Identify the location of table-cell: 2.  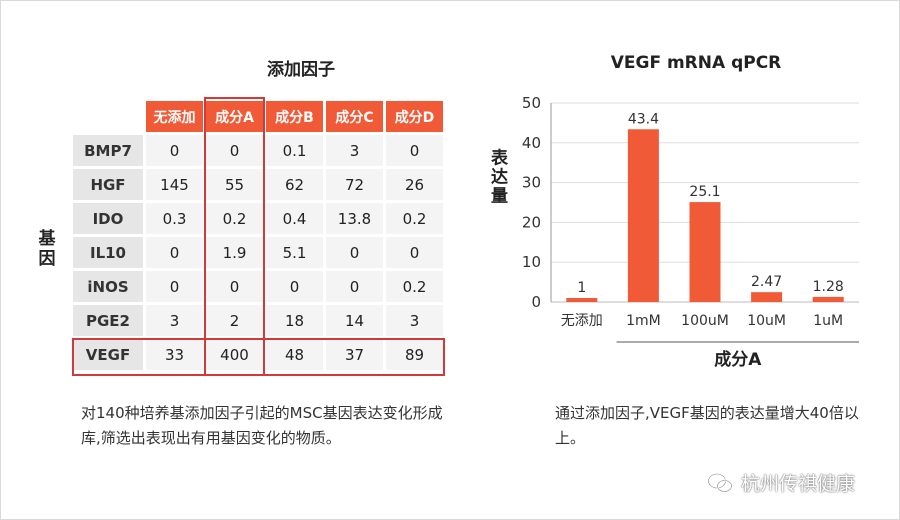
(234, 320).